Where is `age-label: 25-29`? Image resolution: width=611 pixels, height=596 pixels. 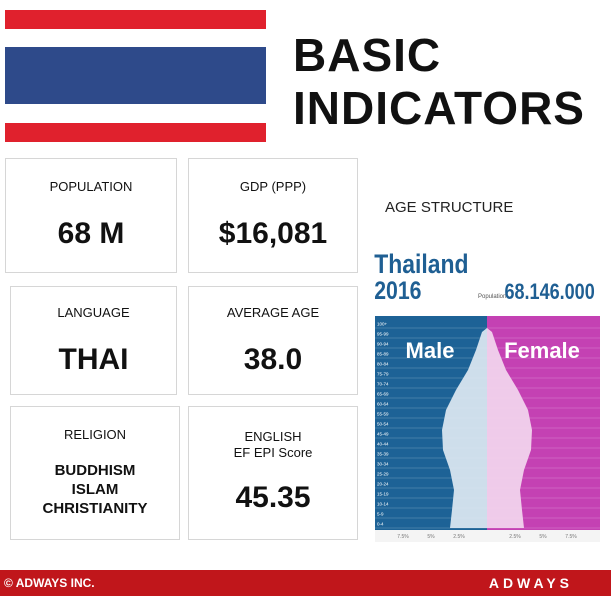
age-label: 25-29 is located at coordinates (383, 474).